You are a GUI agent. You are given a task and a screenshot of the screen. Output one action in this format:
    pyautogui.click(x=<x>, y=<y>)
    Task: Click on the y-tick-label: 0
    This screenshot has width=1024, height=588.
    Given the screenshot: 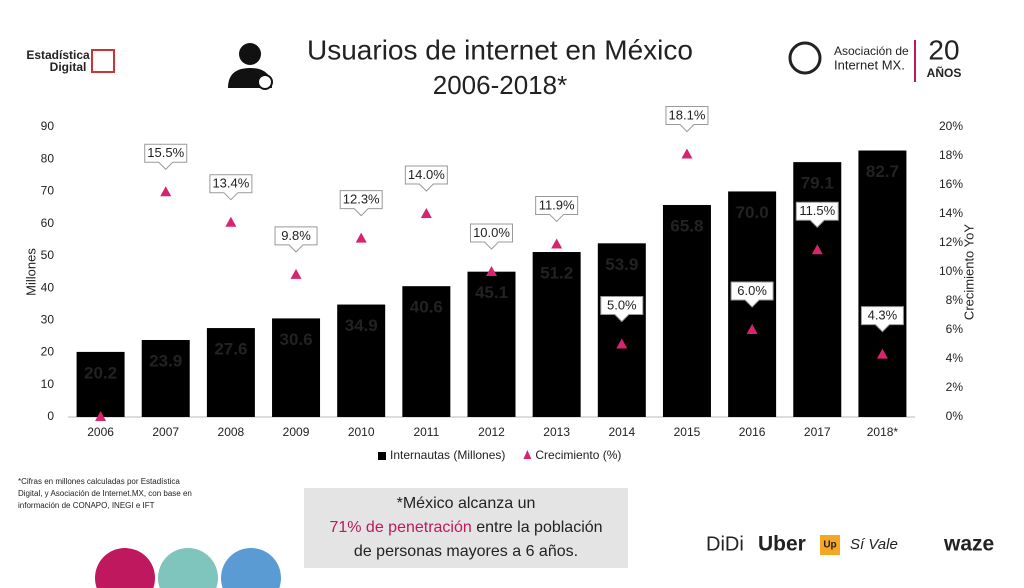 What is the action you would take?
    pyautogui.click(x=50, y=416)
    